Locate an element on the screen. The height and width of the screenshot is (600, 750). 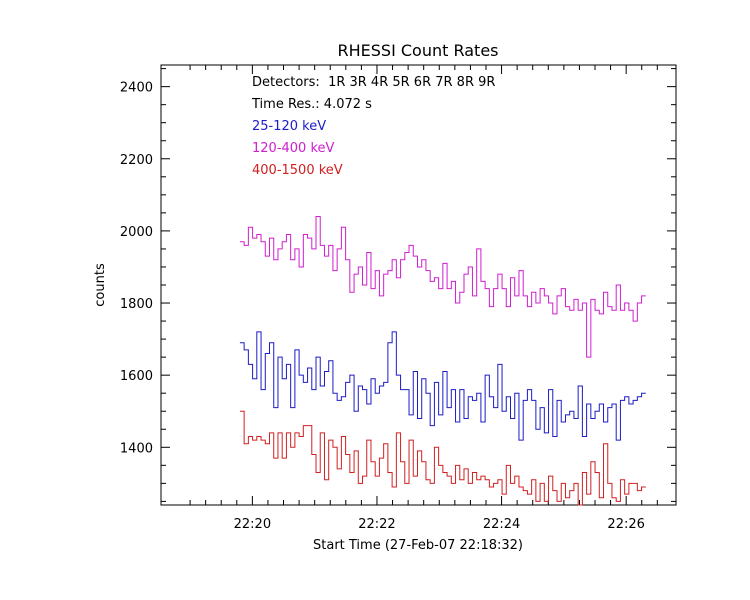
detectors-annotation: Detectors: 1R 3R 4R 5R 6R 7R 8R 9R is located at coordinates (373, 82).